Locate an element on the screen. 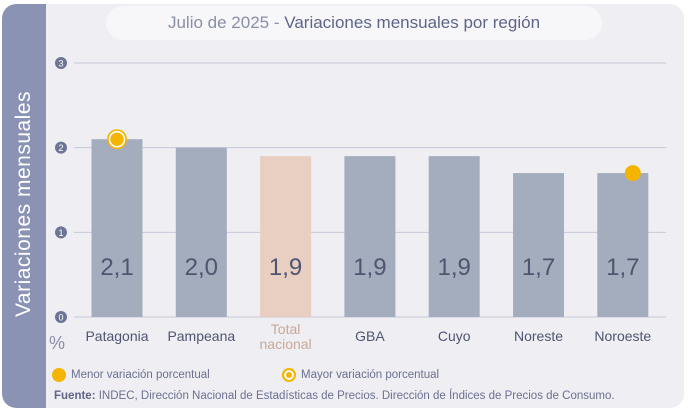  bar-value-label: 2,1 is located at coordinates (116, 267).